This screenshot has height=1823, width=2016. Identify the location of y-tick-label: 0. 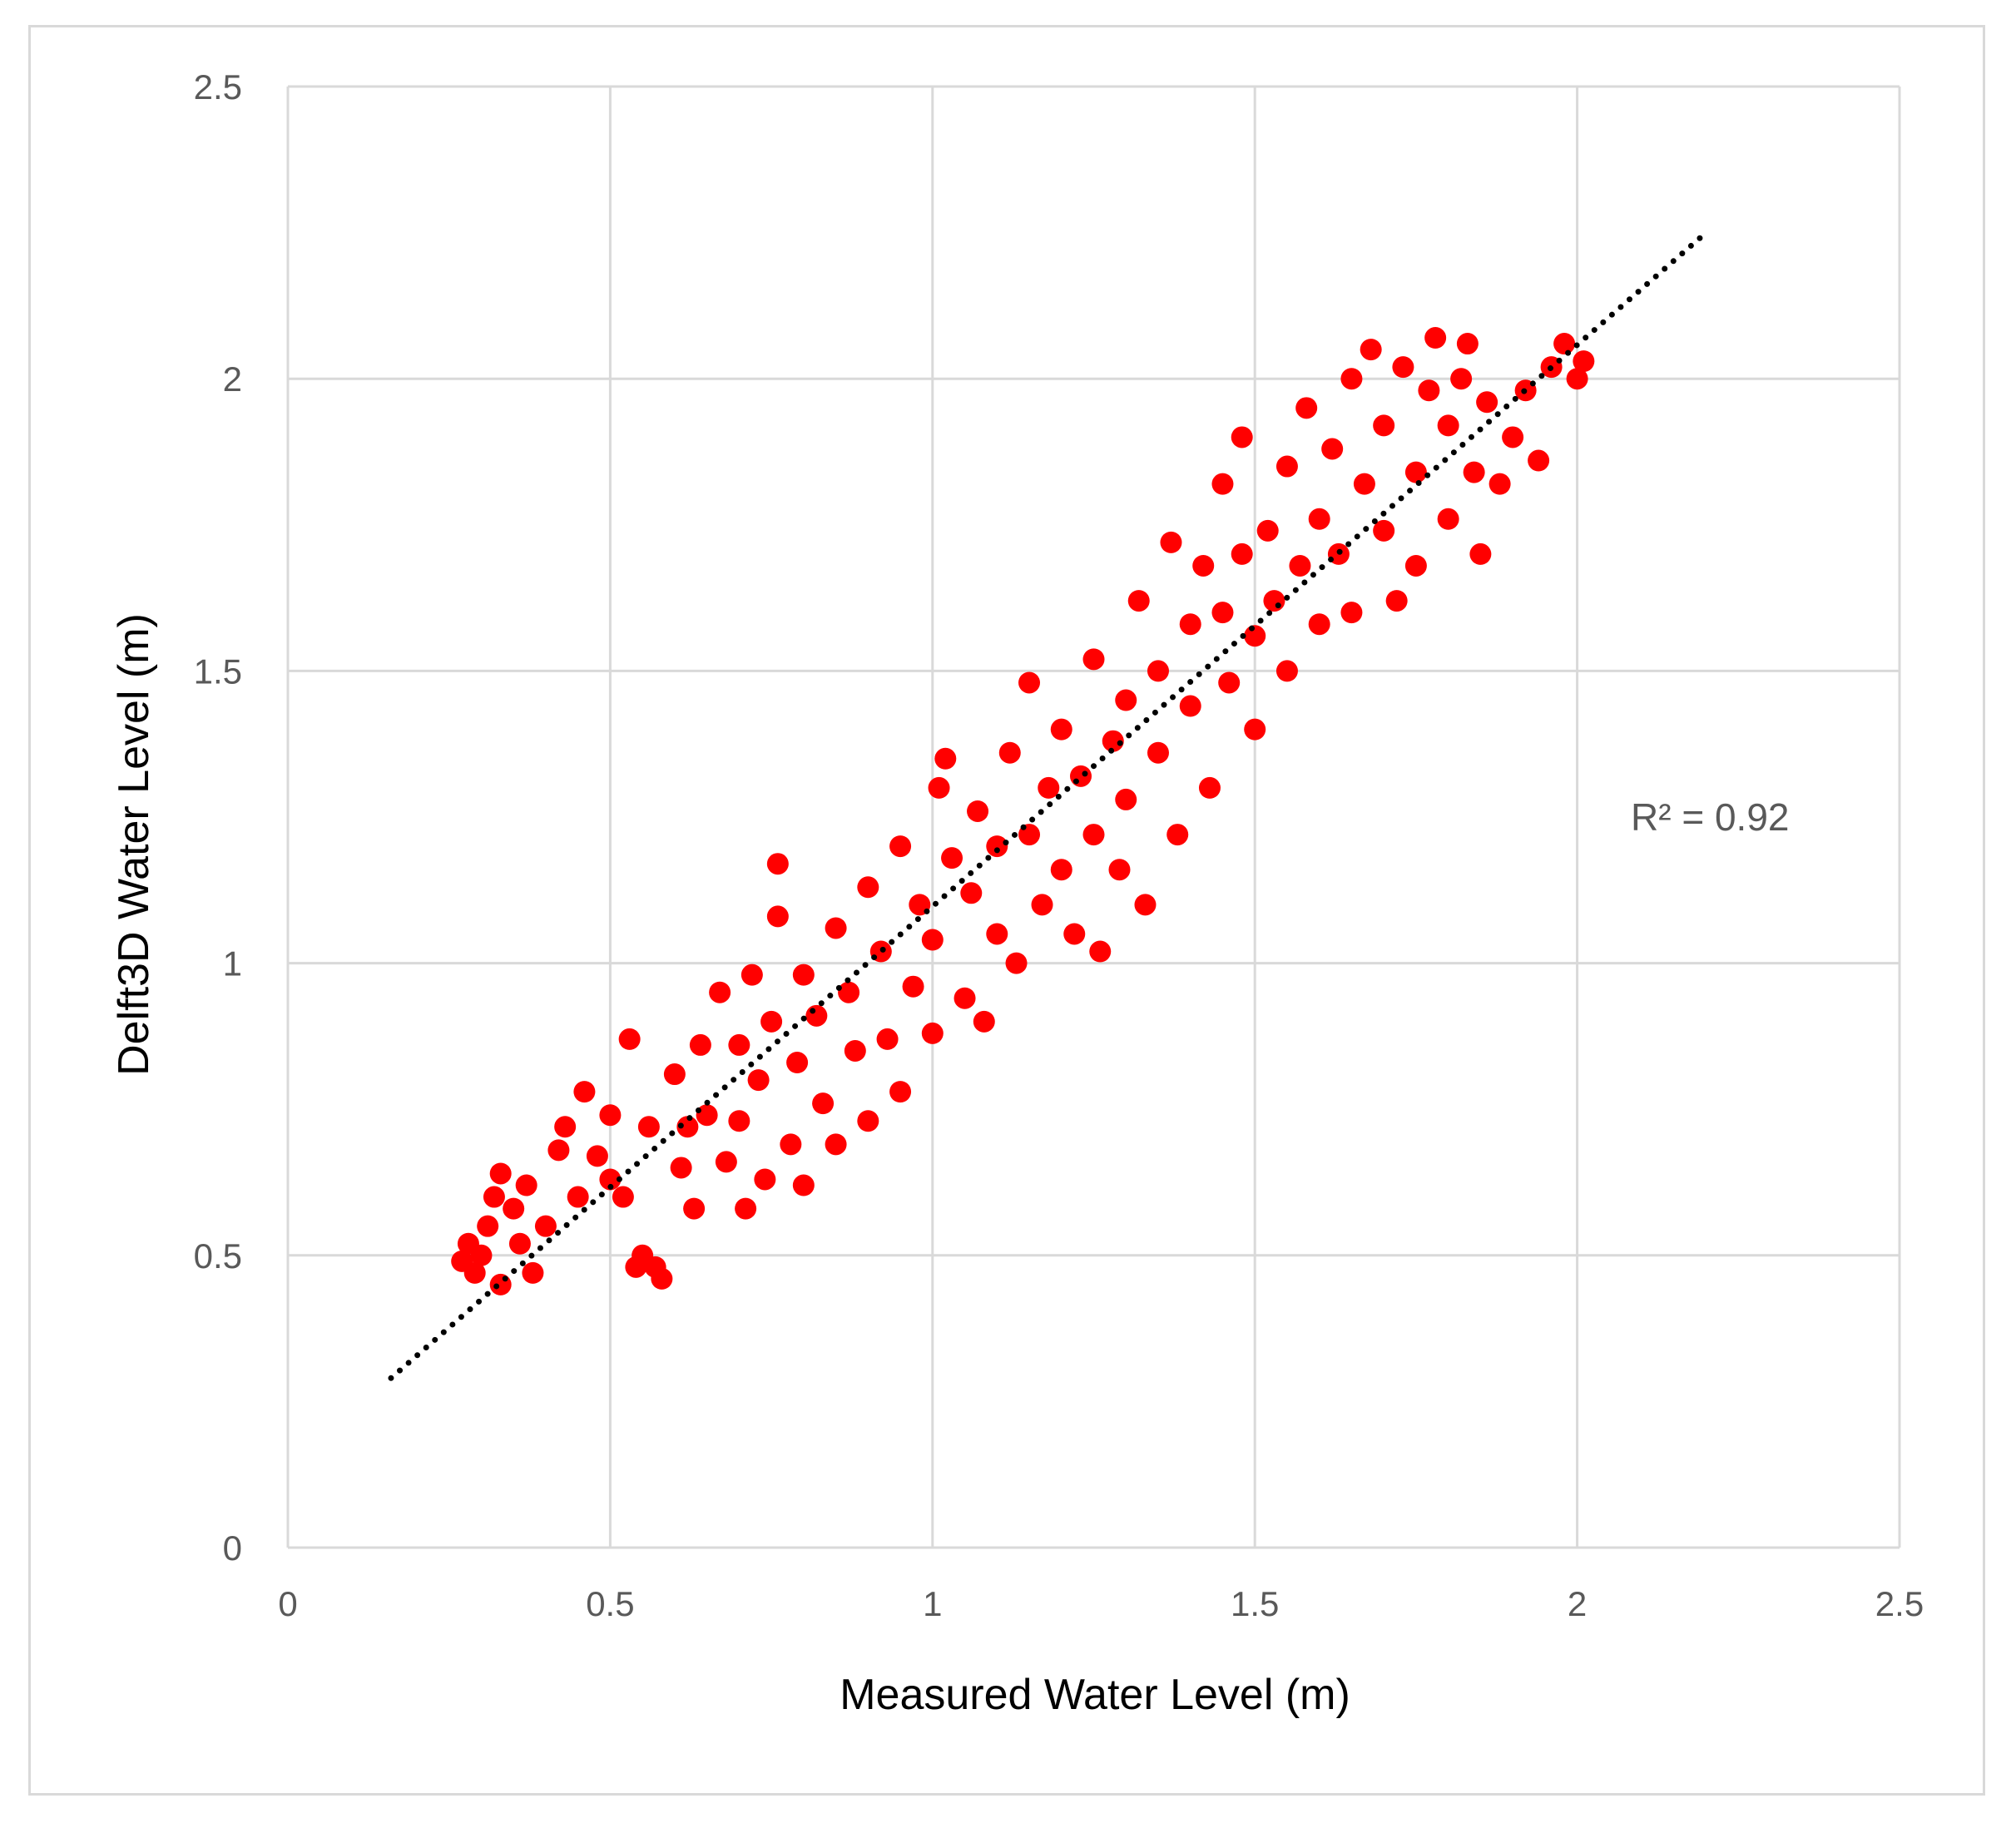
(232, 1548).